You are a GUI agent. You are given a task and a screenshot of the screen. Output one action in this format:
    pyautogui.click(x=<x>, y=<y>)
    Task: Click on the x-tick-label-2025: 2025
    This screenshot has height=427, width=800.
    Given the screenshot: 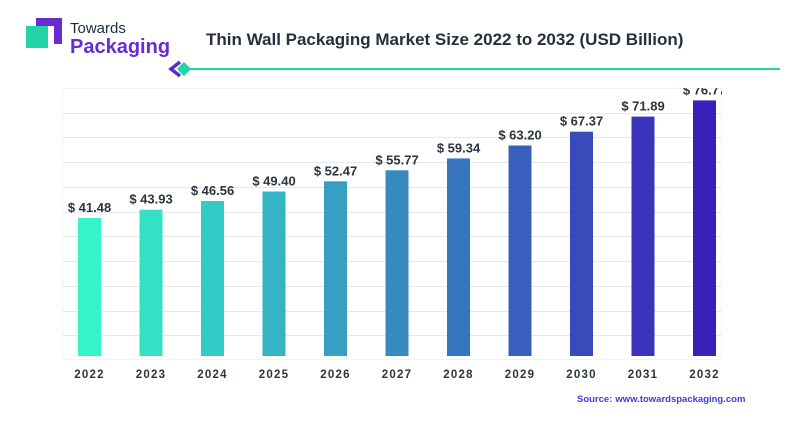 What is the action you would take?
    pyautogui.click(x=274, y=375)
    